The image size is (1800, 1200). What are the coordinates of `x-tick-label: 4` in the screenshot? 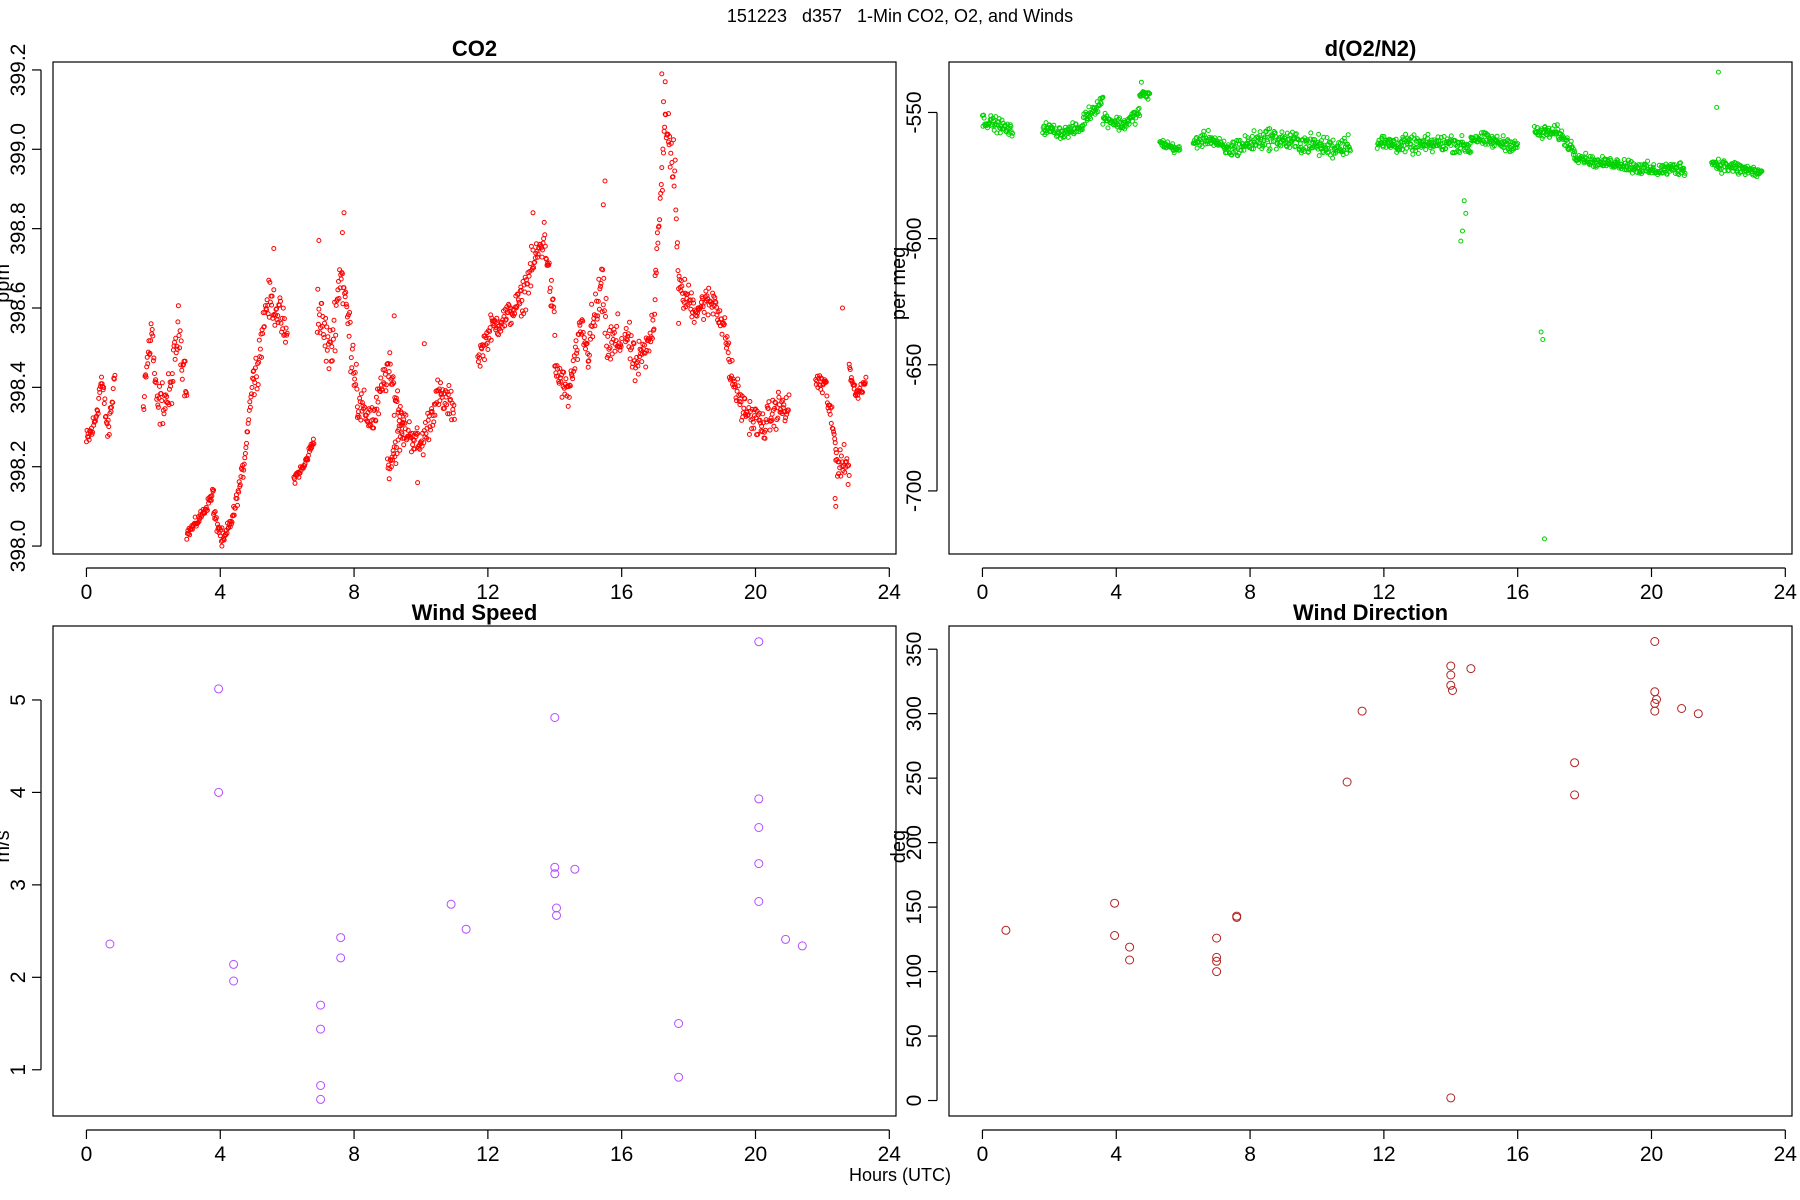 It's located at (1116, 1154).